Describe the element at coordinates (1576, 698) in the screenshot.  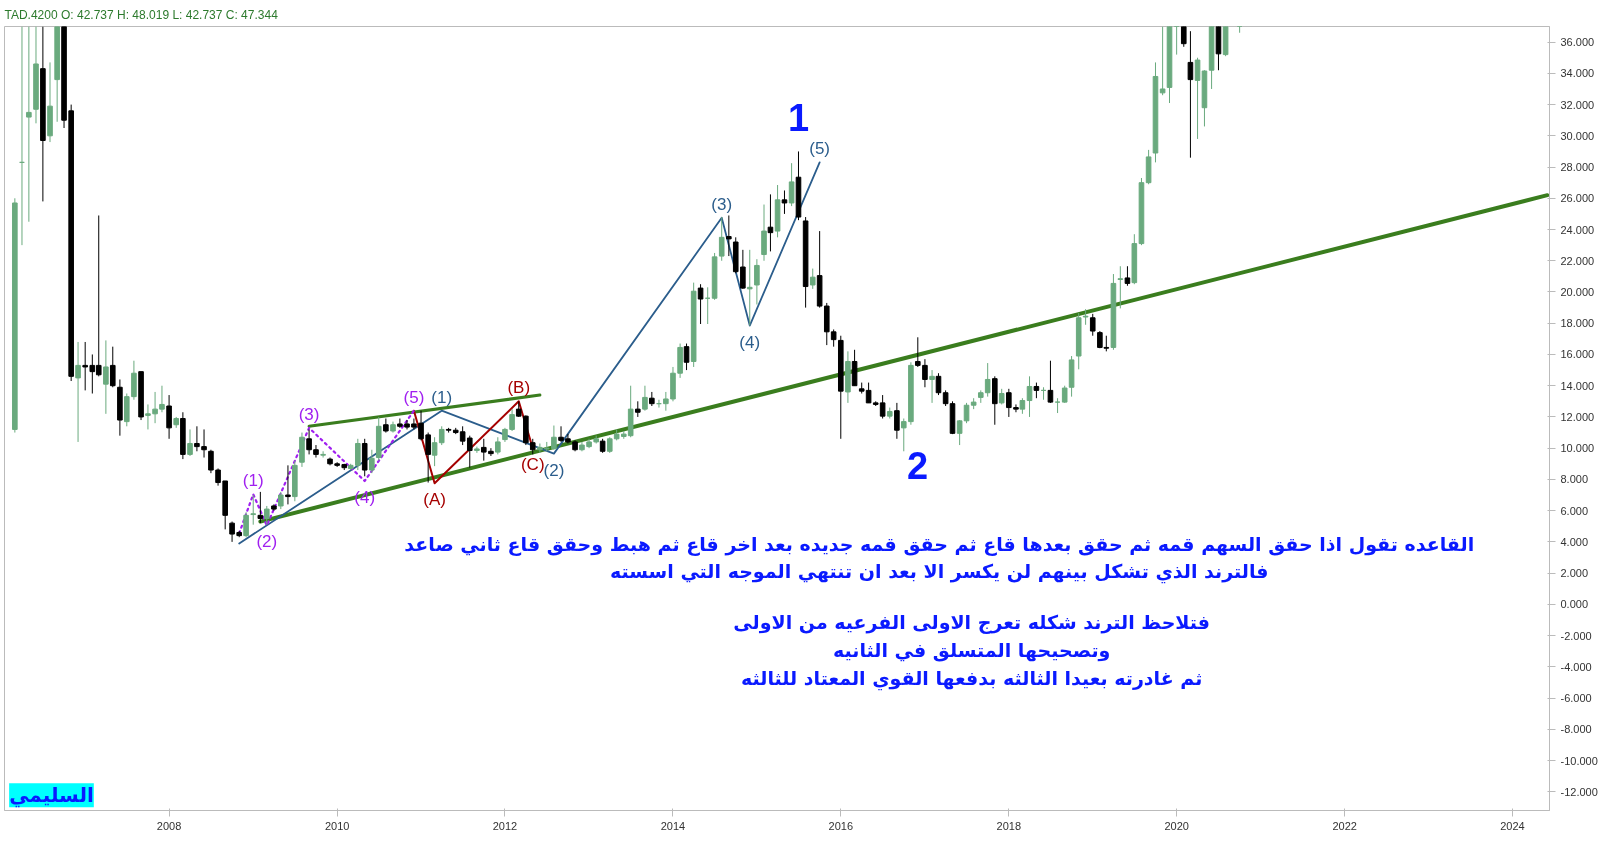
I see `y-tick-label: -6.000` at that location.